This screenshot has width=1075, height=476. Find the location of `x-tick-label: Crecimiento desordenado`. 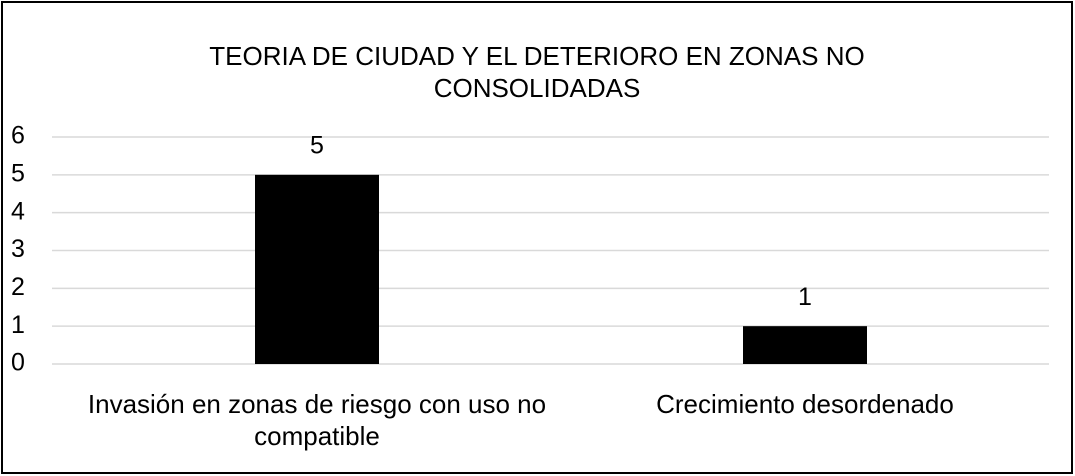

x-tick-label: Crecimiento desordenado is located at coordinates (805, 404).